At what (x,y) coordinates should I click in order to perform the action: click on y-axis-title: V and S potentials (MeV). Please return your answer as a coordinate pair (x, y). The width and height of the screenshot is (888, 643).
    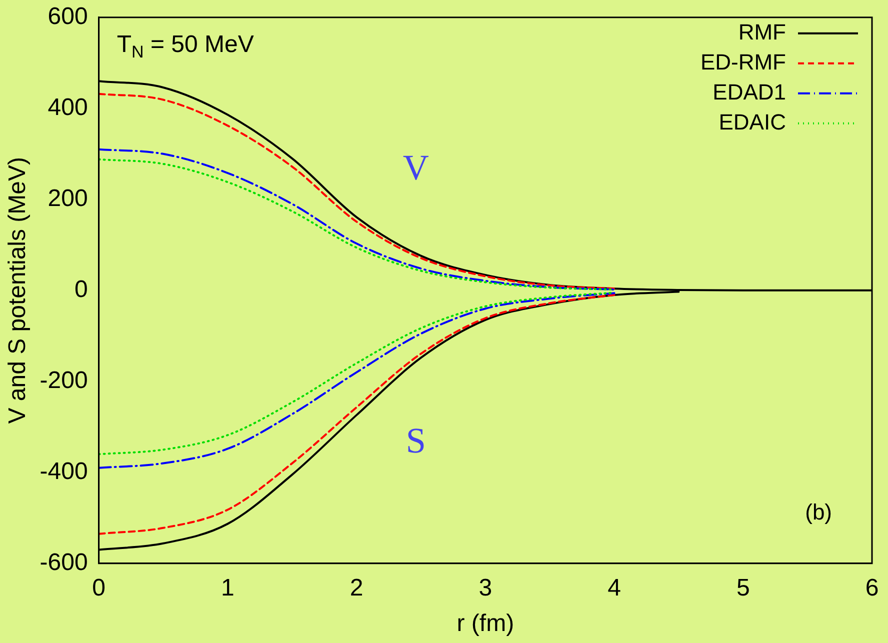
    Looking at the image, I should click on (18, 290).